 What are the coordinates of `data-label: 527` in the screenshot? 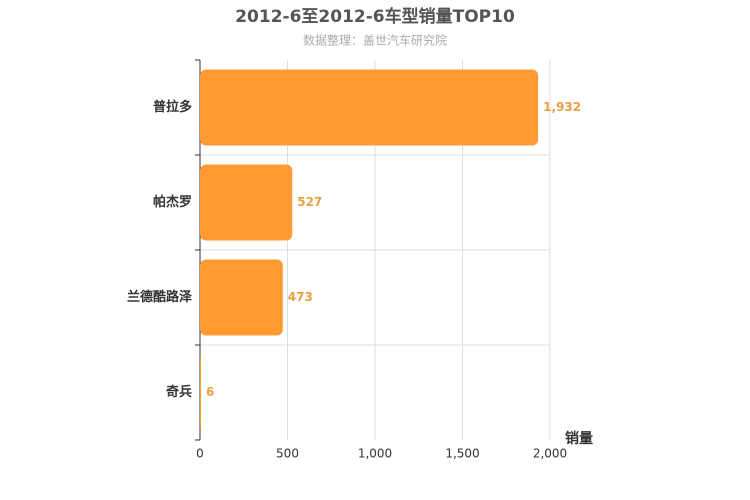 It's located at (309, 202).